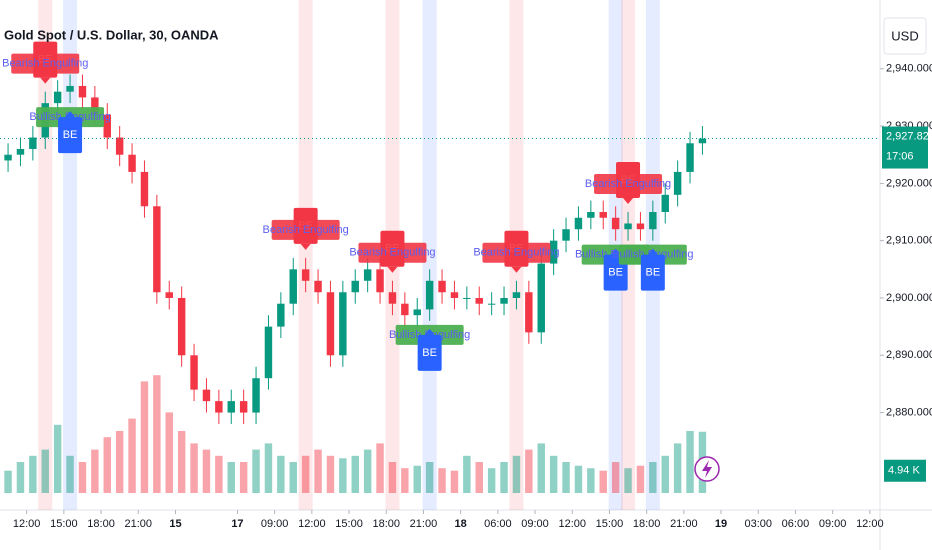 The image size is (932, 550). Describe the element at coordinates (909, 69) in the screenshot. I see `y-tick-label: 2,940.000` at that location.